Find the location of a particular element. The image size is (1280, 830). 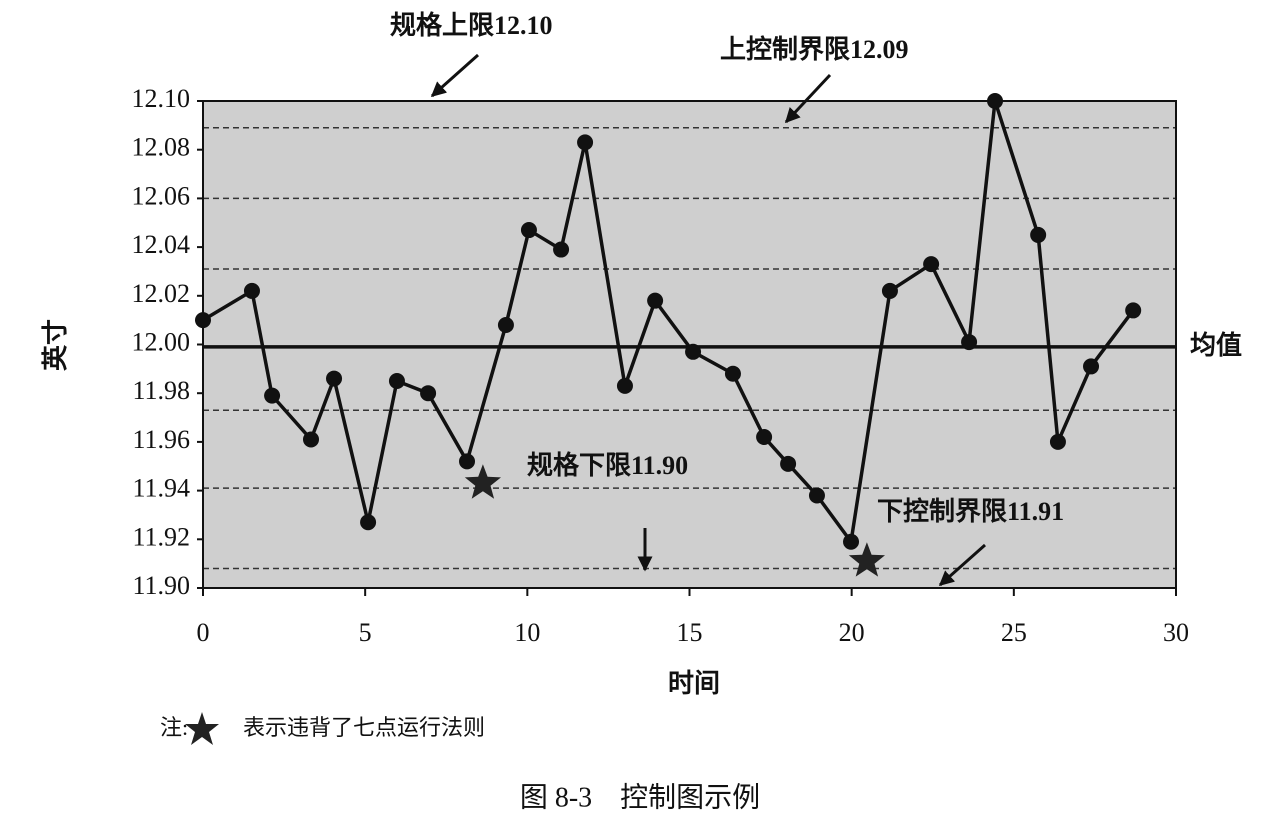

y-tick-label: 12.00 is located at coordinates (161, 341).